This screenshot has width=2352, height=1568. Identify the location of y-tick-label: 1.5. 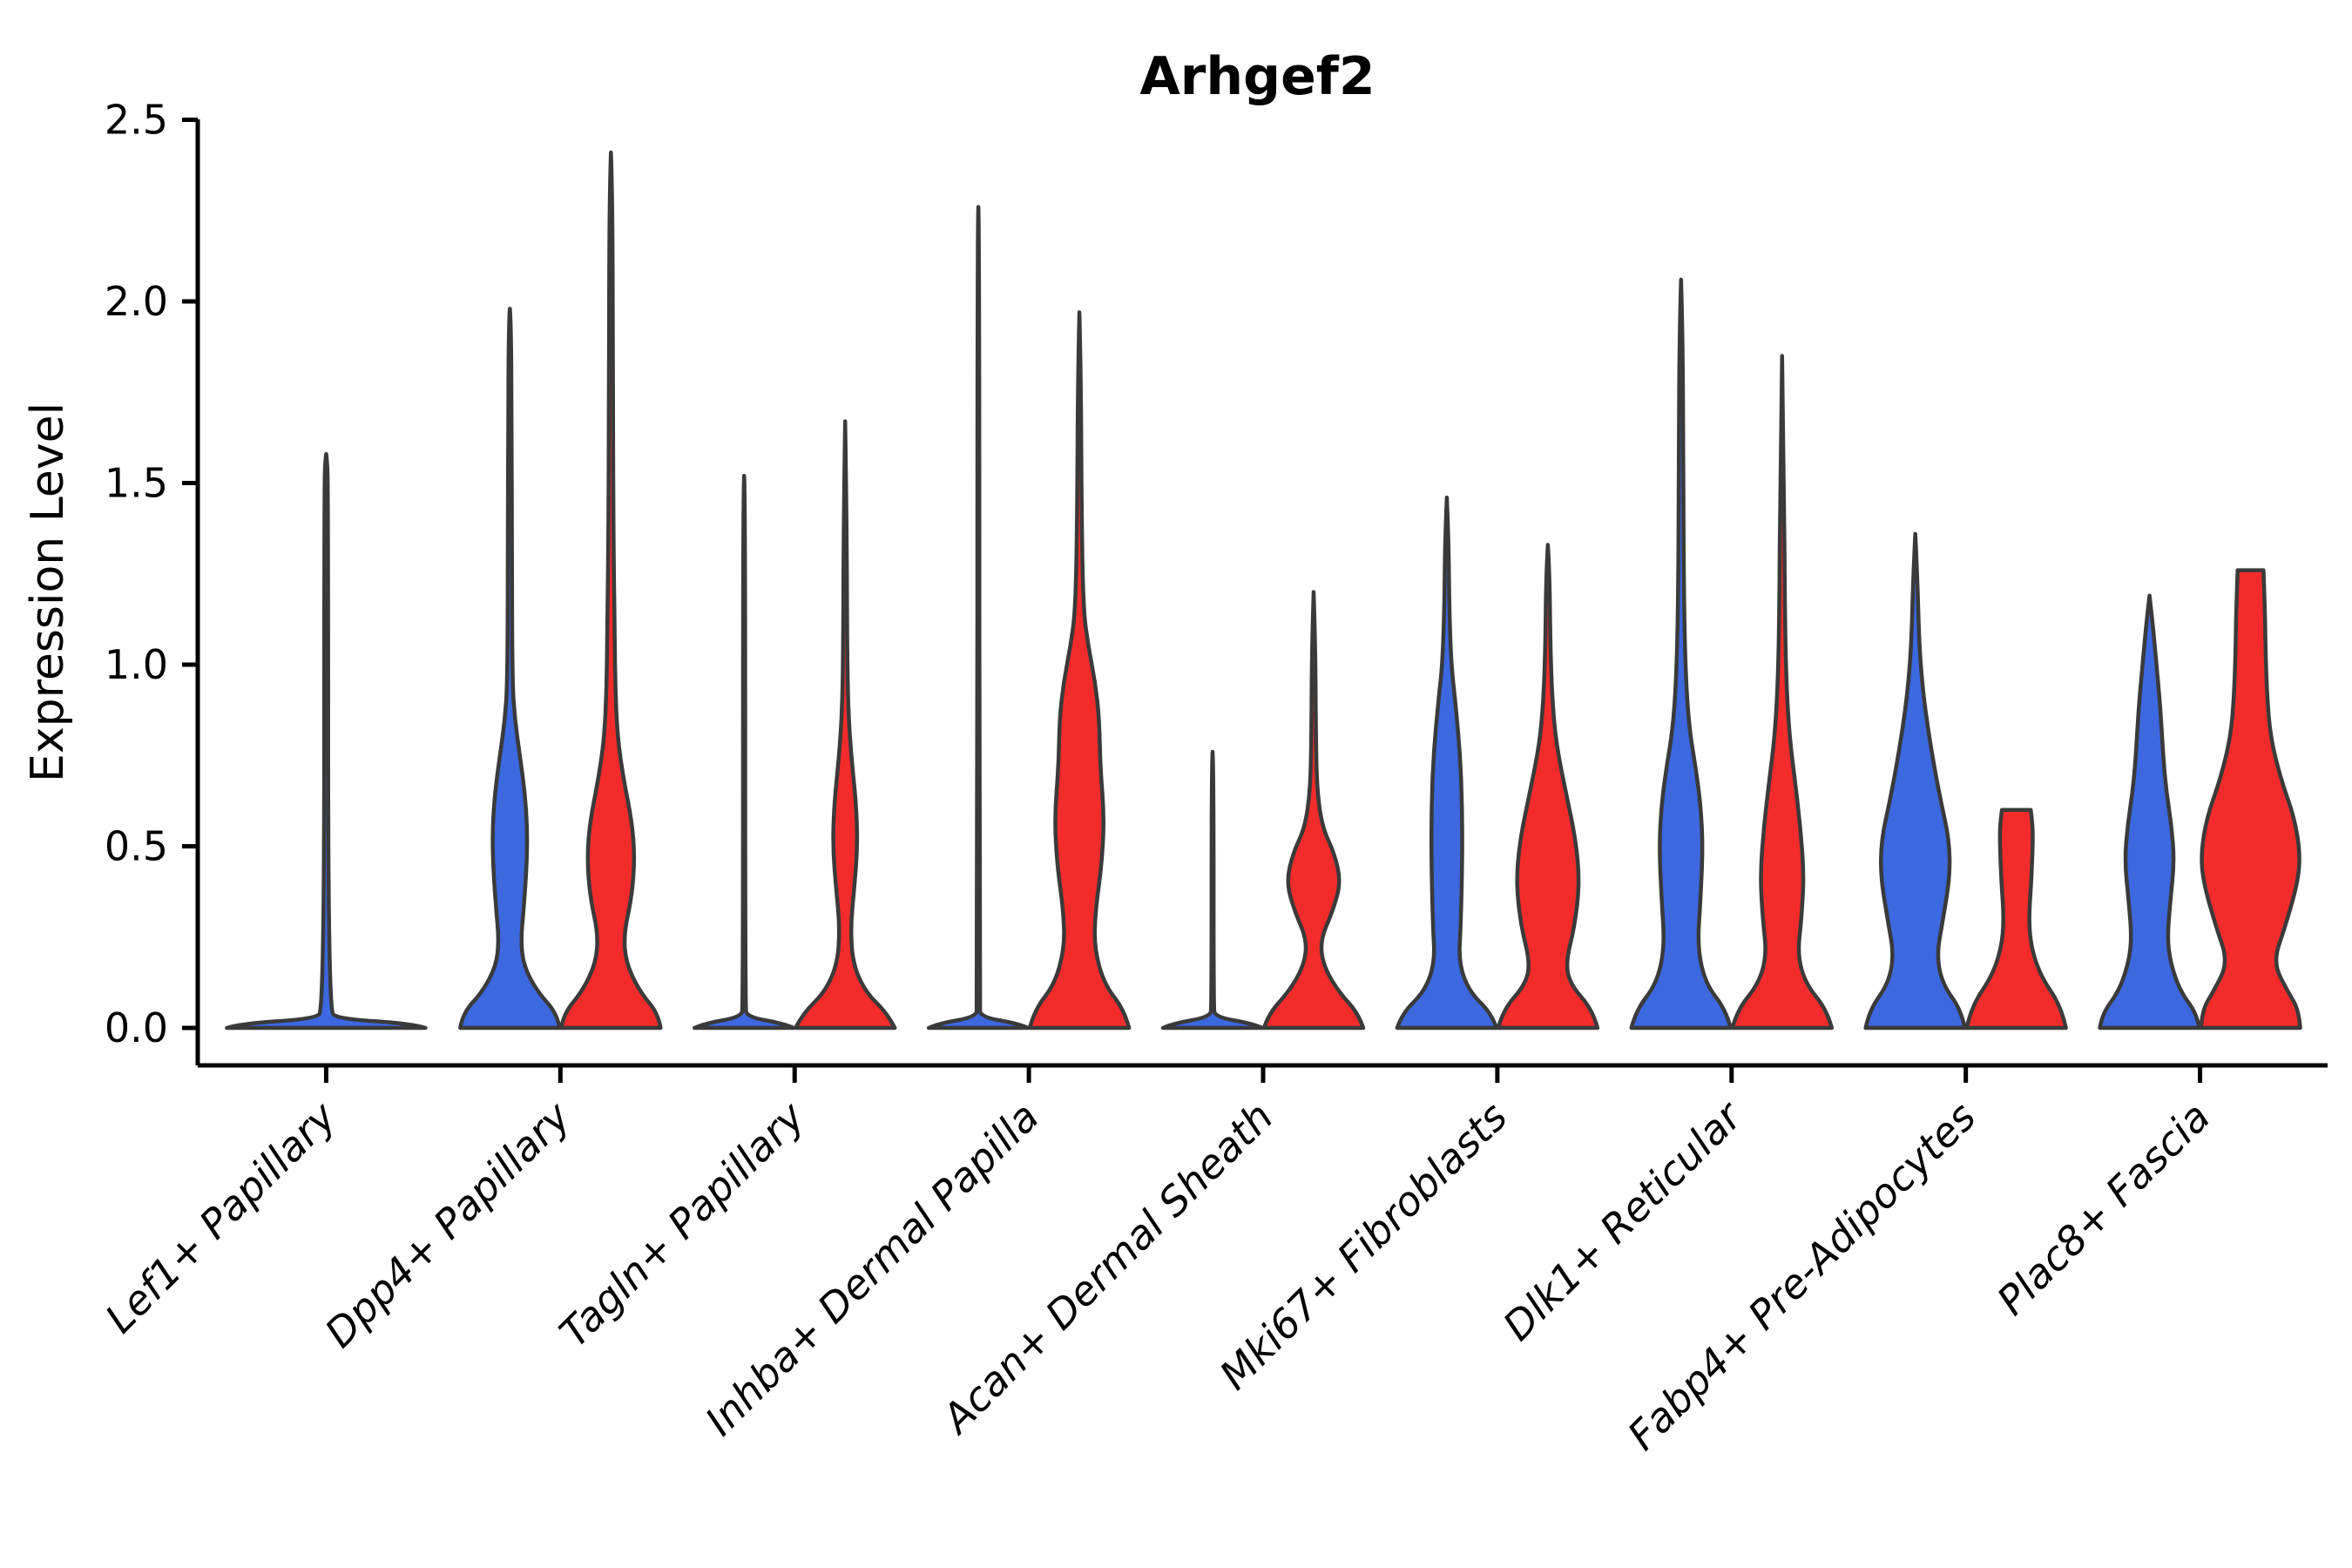
(136, 484).